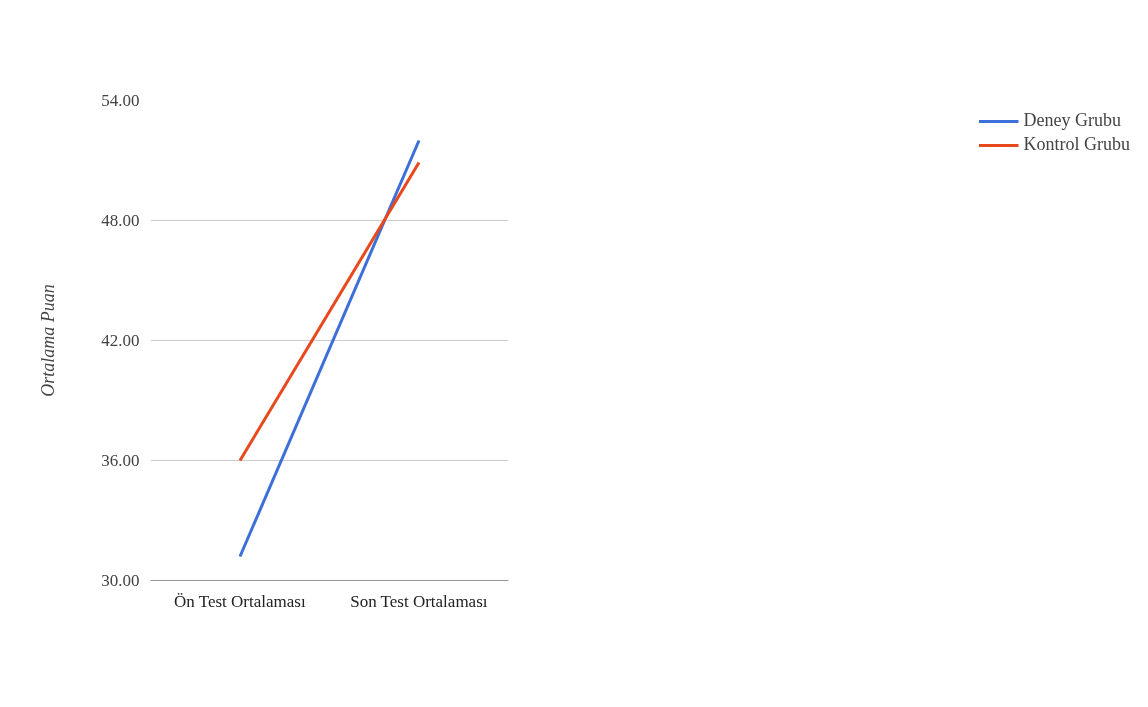 Image resolution: width=1148 pixels, height=707 pixels. What do you see at coordinates (48, 340) in the screenshot?
I see `y-axis-title: Ortalama Puan` at bounding box center [48, 340].